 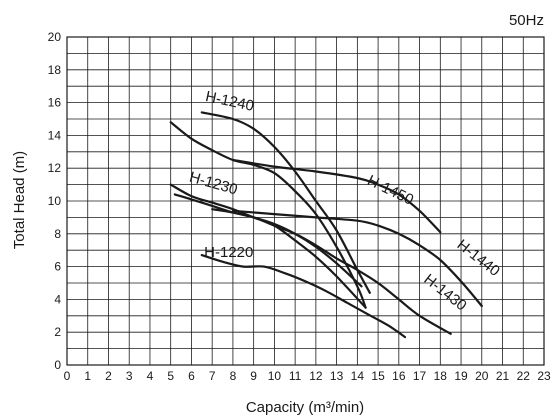 I want to click on y-tick-label: 2, so click(x=57, y=332).